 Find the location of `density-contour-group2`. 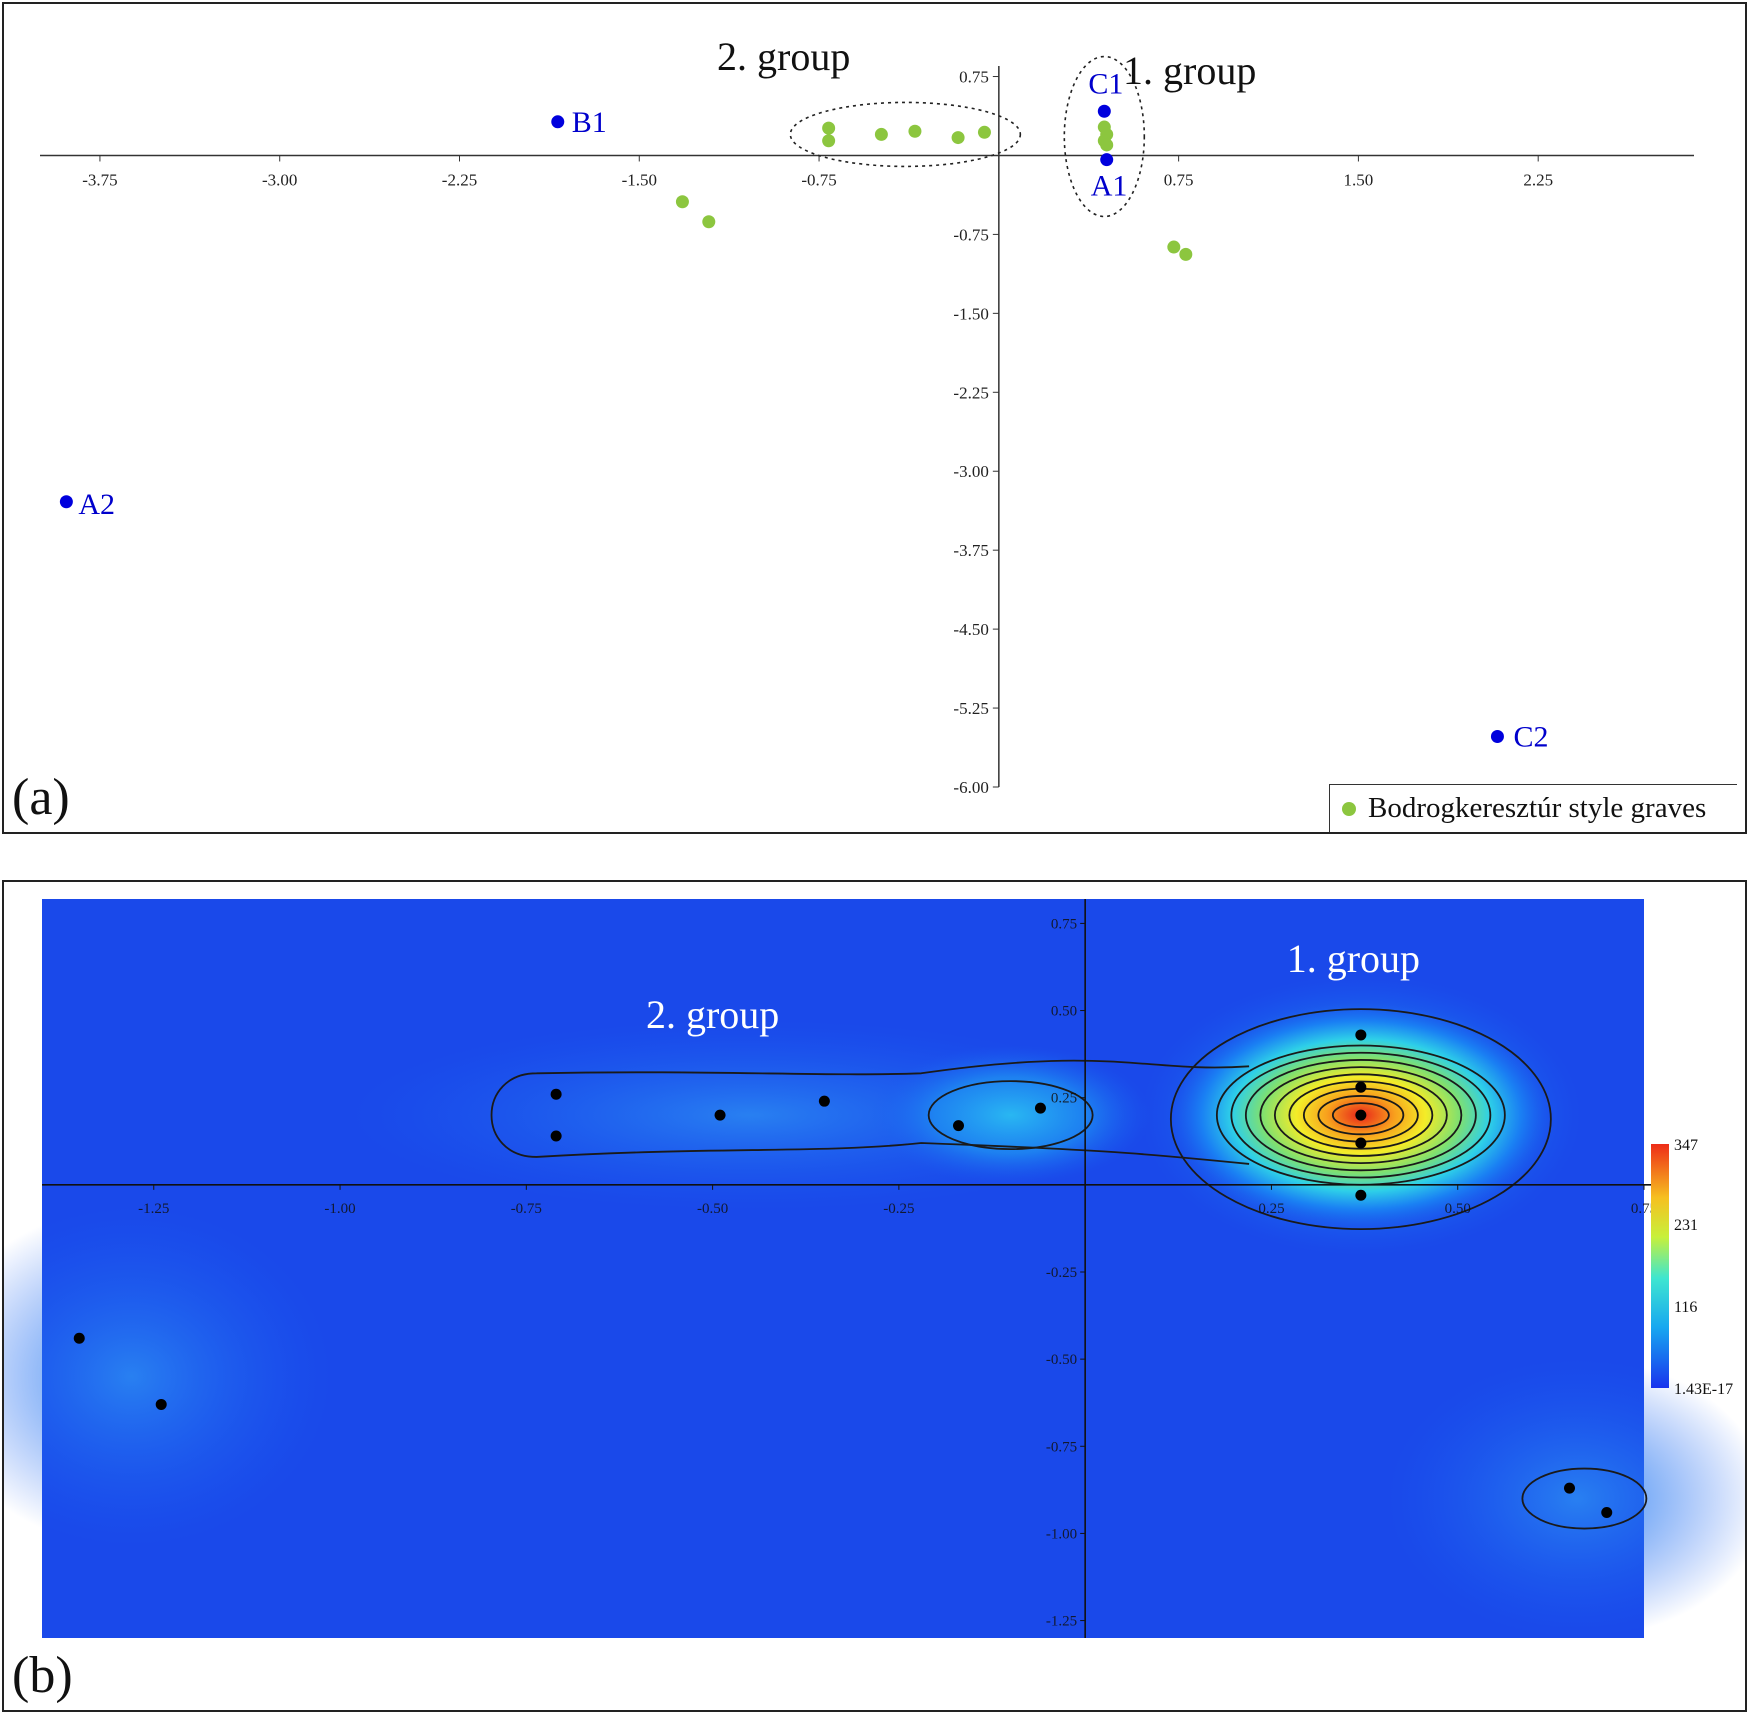

density-contour-group2 is located at coordinates (870, 1112).